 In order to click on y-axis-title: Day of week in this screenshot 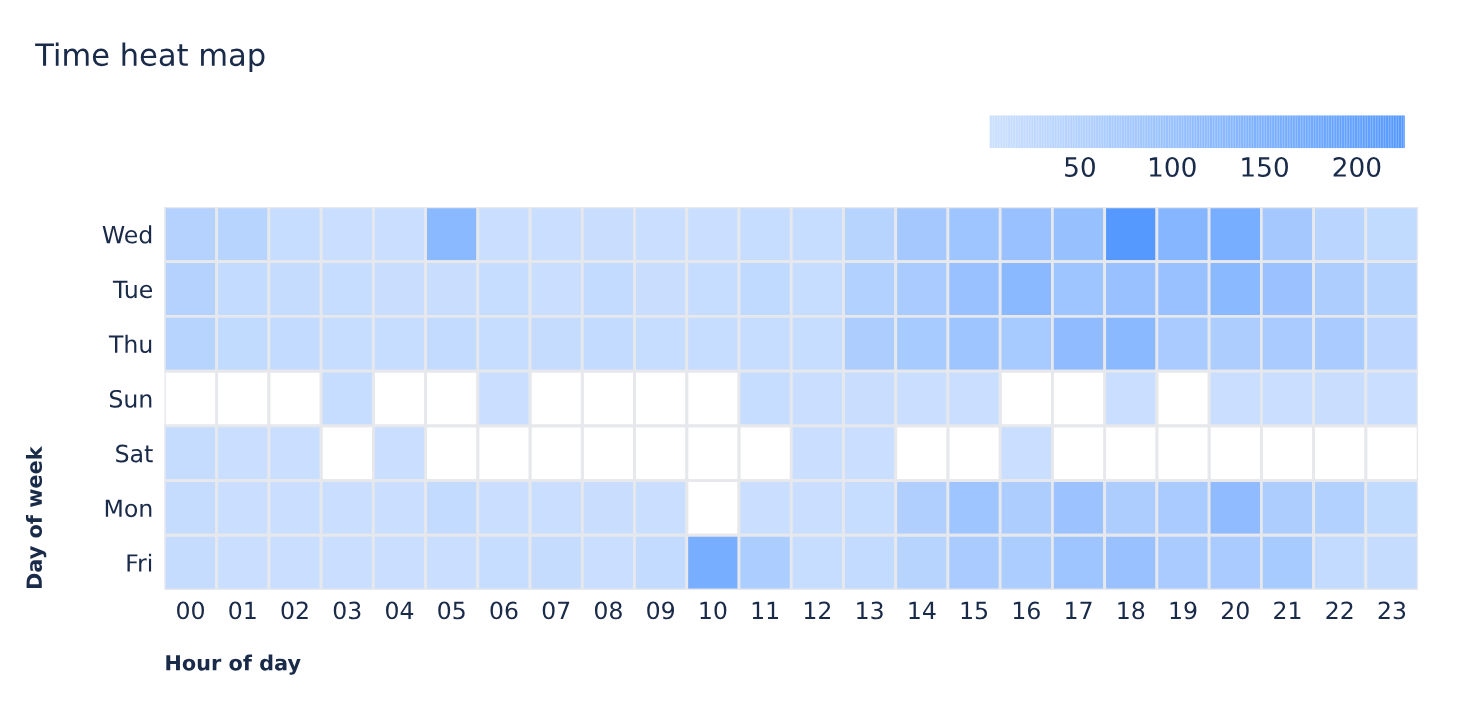, I will do `click(36, 517)`.